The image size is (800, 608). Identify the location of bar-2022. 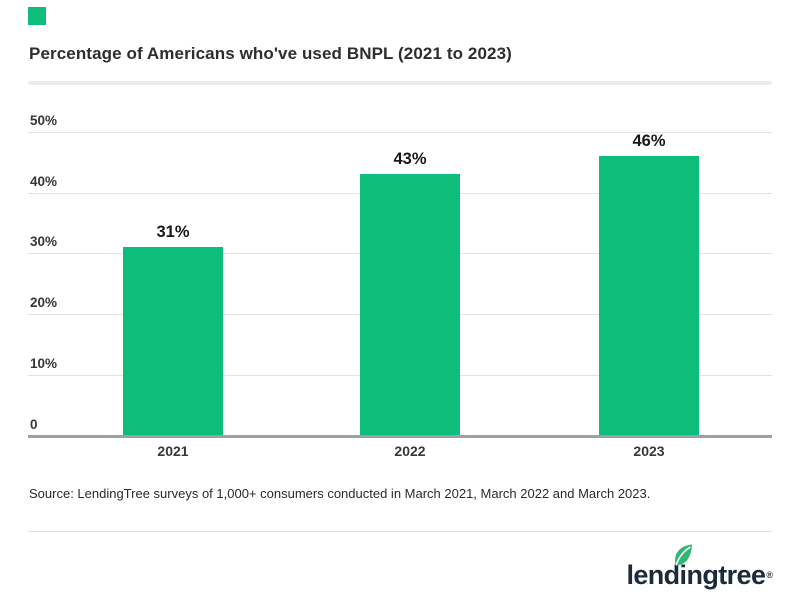
(410, 304).